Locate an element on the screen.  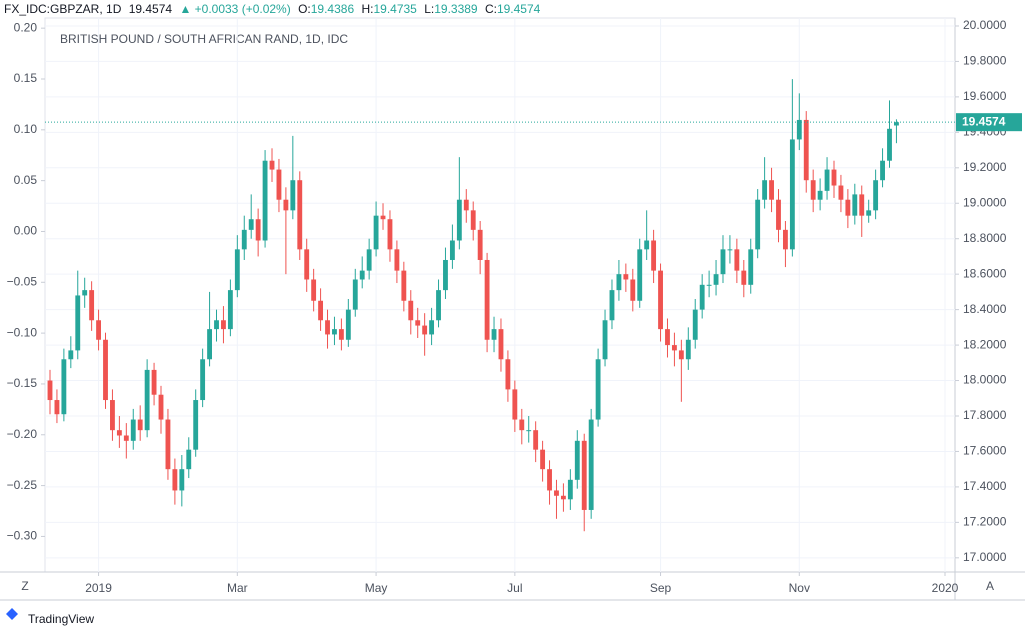
last-price-tag is located at coordinates (989, 122).